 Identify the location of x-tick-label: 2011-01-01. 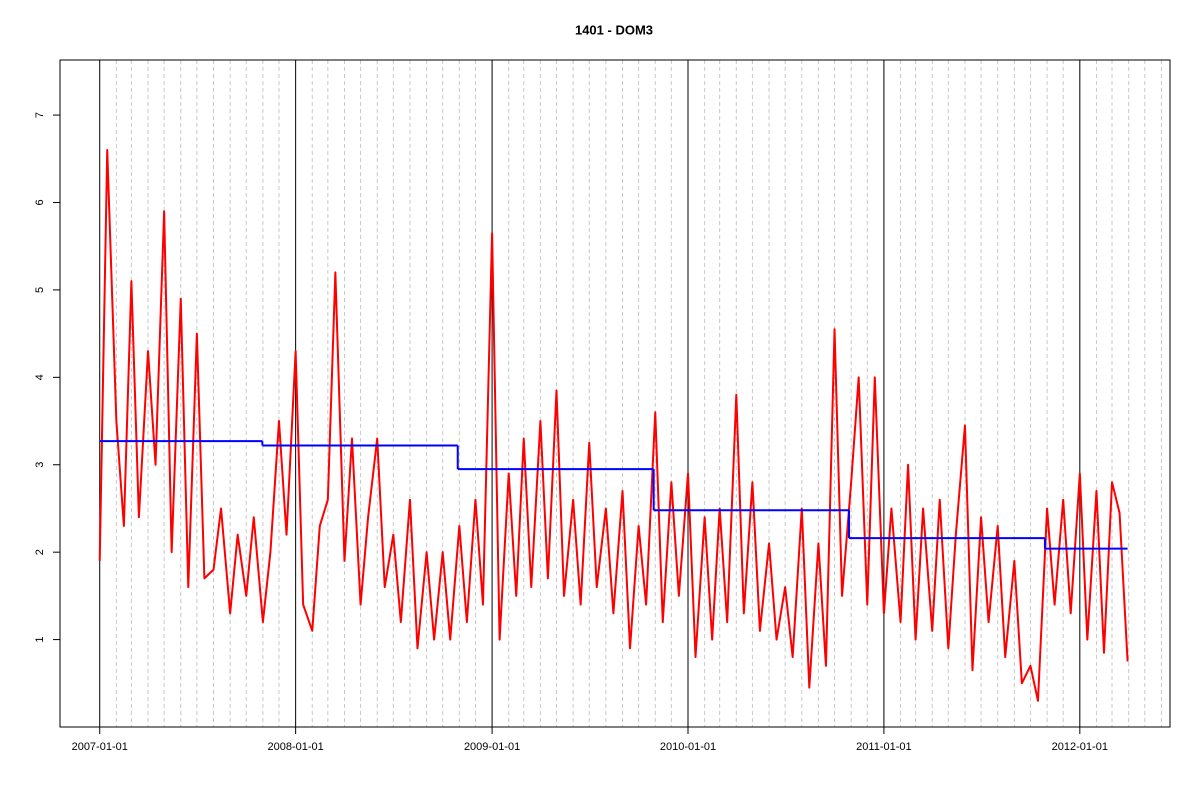
(883, 747).